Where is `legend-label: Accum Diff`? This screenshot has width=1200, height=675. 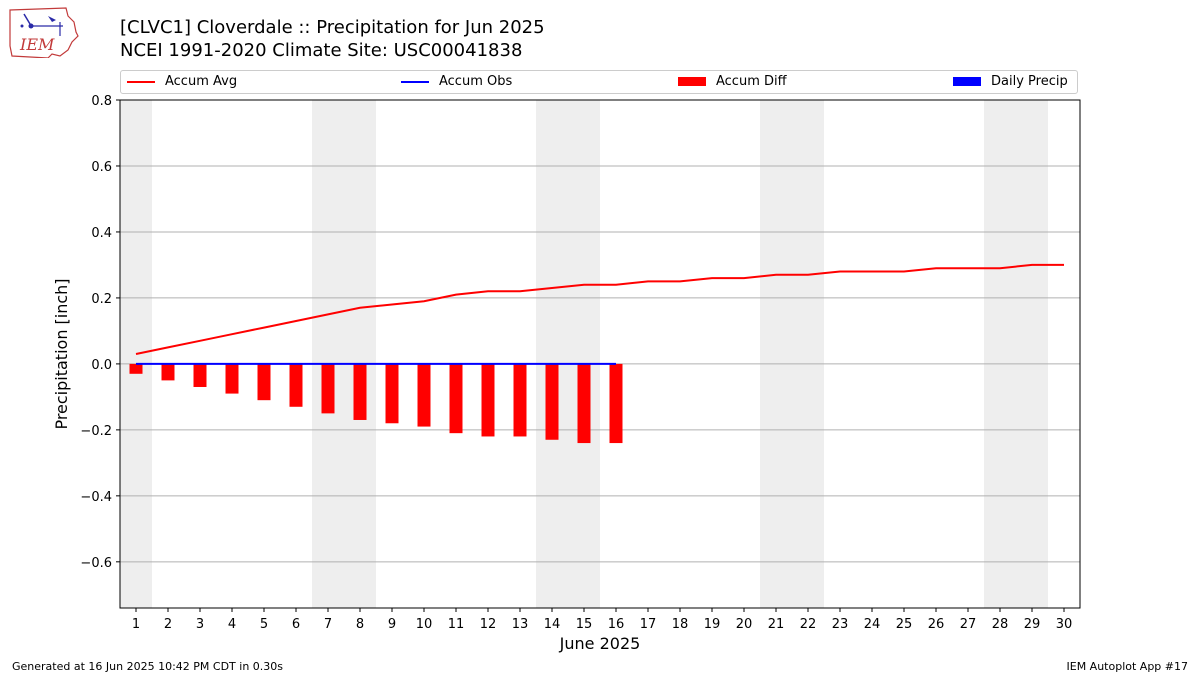 legend-label: Accum Diff is located at coordinates (751, 81).